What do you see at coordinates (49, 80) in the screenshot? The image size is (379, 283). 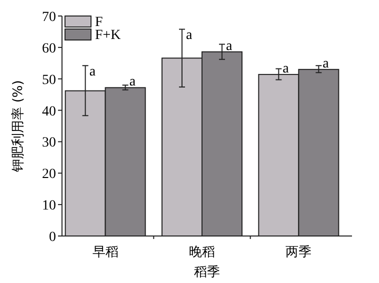 I see `y-tick-label: 50` at bounding box center [49, 80].